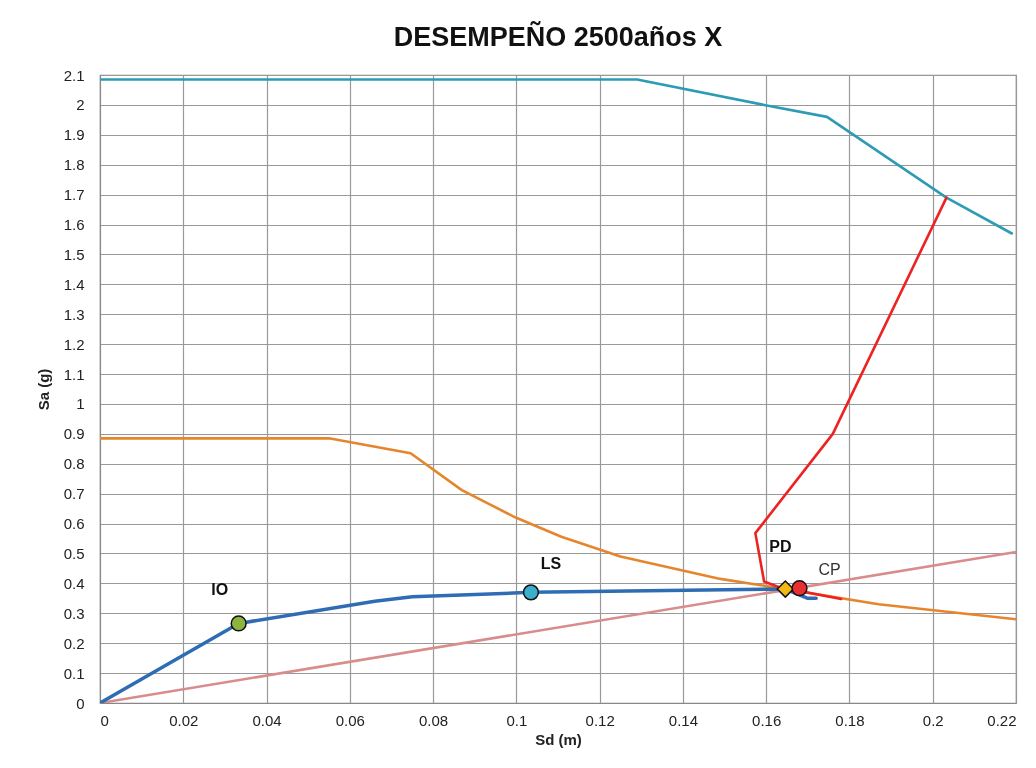  Describe the element at coordinates (74, 673) in the screenshot. I see `y-tick-label: 0.1` at that location.